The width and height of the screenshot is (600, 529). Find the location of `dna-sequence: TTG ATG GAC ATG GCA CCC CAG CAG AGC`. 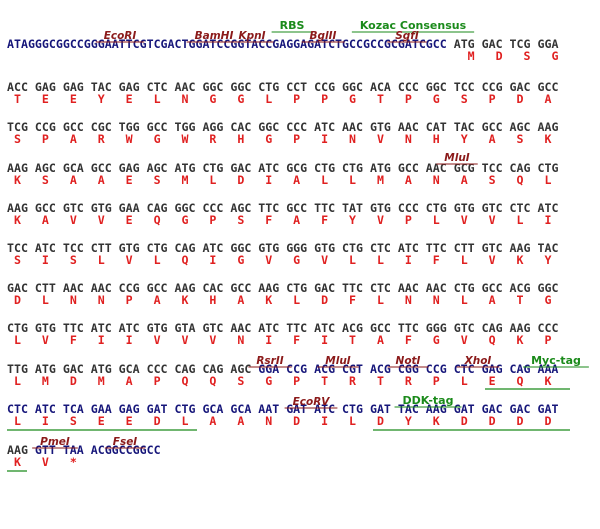

dna-sequence: TTG ATG GAC ATG GCA CCC CAG CAG AGC is located at coordinates (129, 369).